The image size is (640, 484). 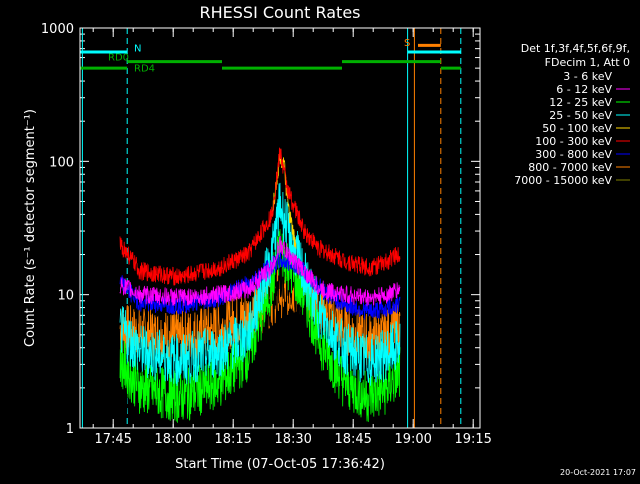 What do you see at coordinates (580, 115) in the screenshot?
I see `legend-label: 25 - 50 keV` at bounding box center [580, 115].